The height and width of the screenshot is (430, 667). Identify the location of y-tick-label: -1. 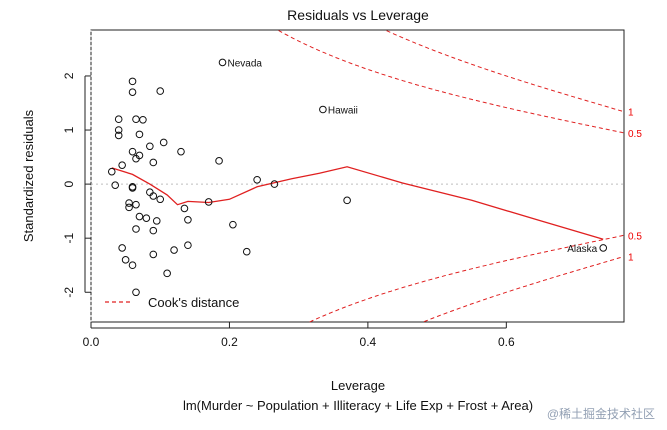
(69, 238).